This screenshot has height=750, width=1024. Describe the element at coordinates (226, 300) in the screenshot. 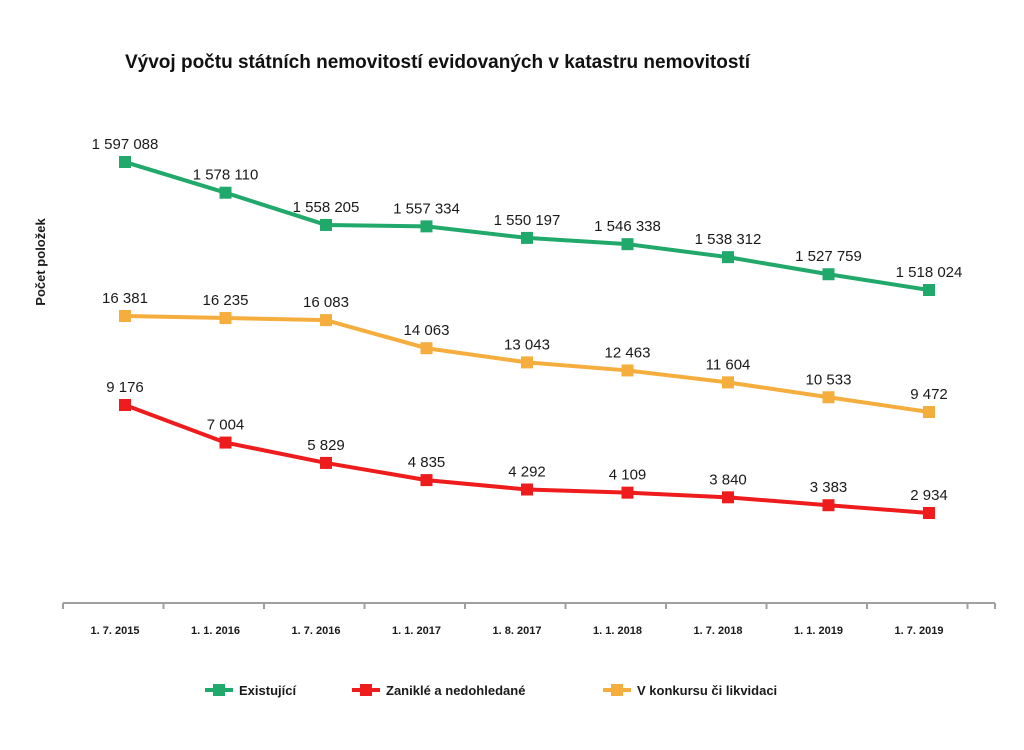

I see `data-label: 16 235` at that location.